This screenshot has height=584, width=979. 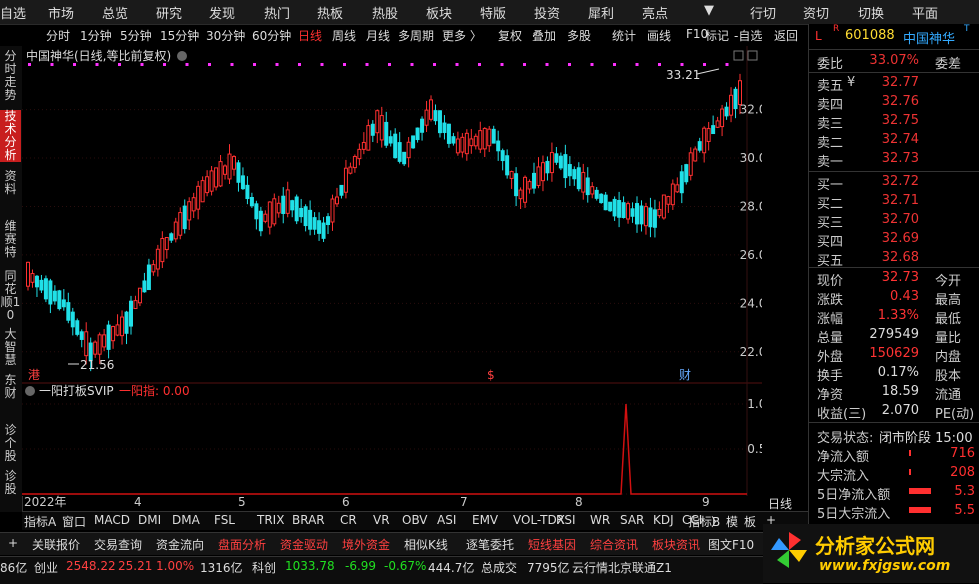 What do you see at coordinates (186, 520) in the screenshot?
I see `indicator-tab-4: DMA` at bounding box center [186, 520].